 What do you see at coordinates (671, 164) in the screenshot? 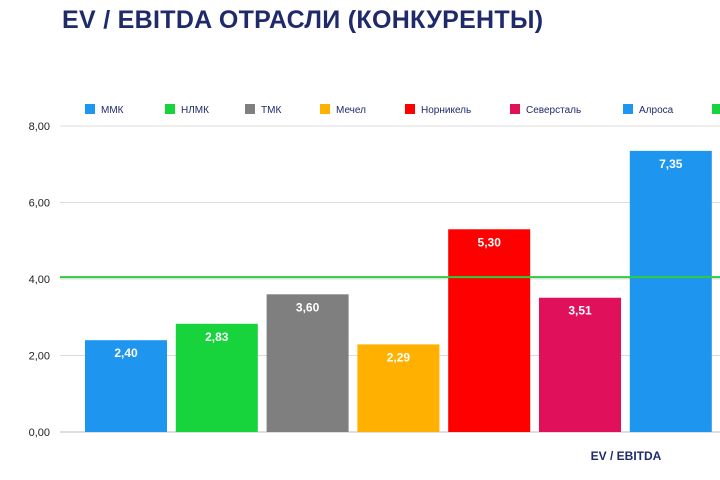
I see `bar-value-label: 7,35` at bounding box center [671, 164].